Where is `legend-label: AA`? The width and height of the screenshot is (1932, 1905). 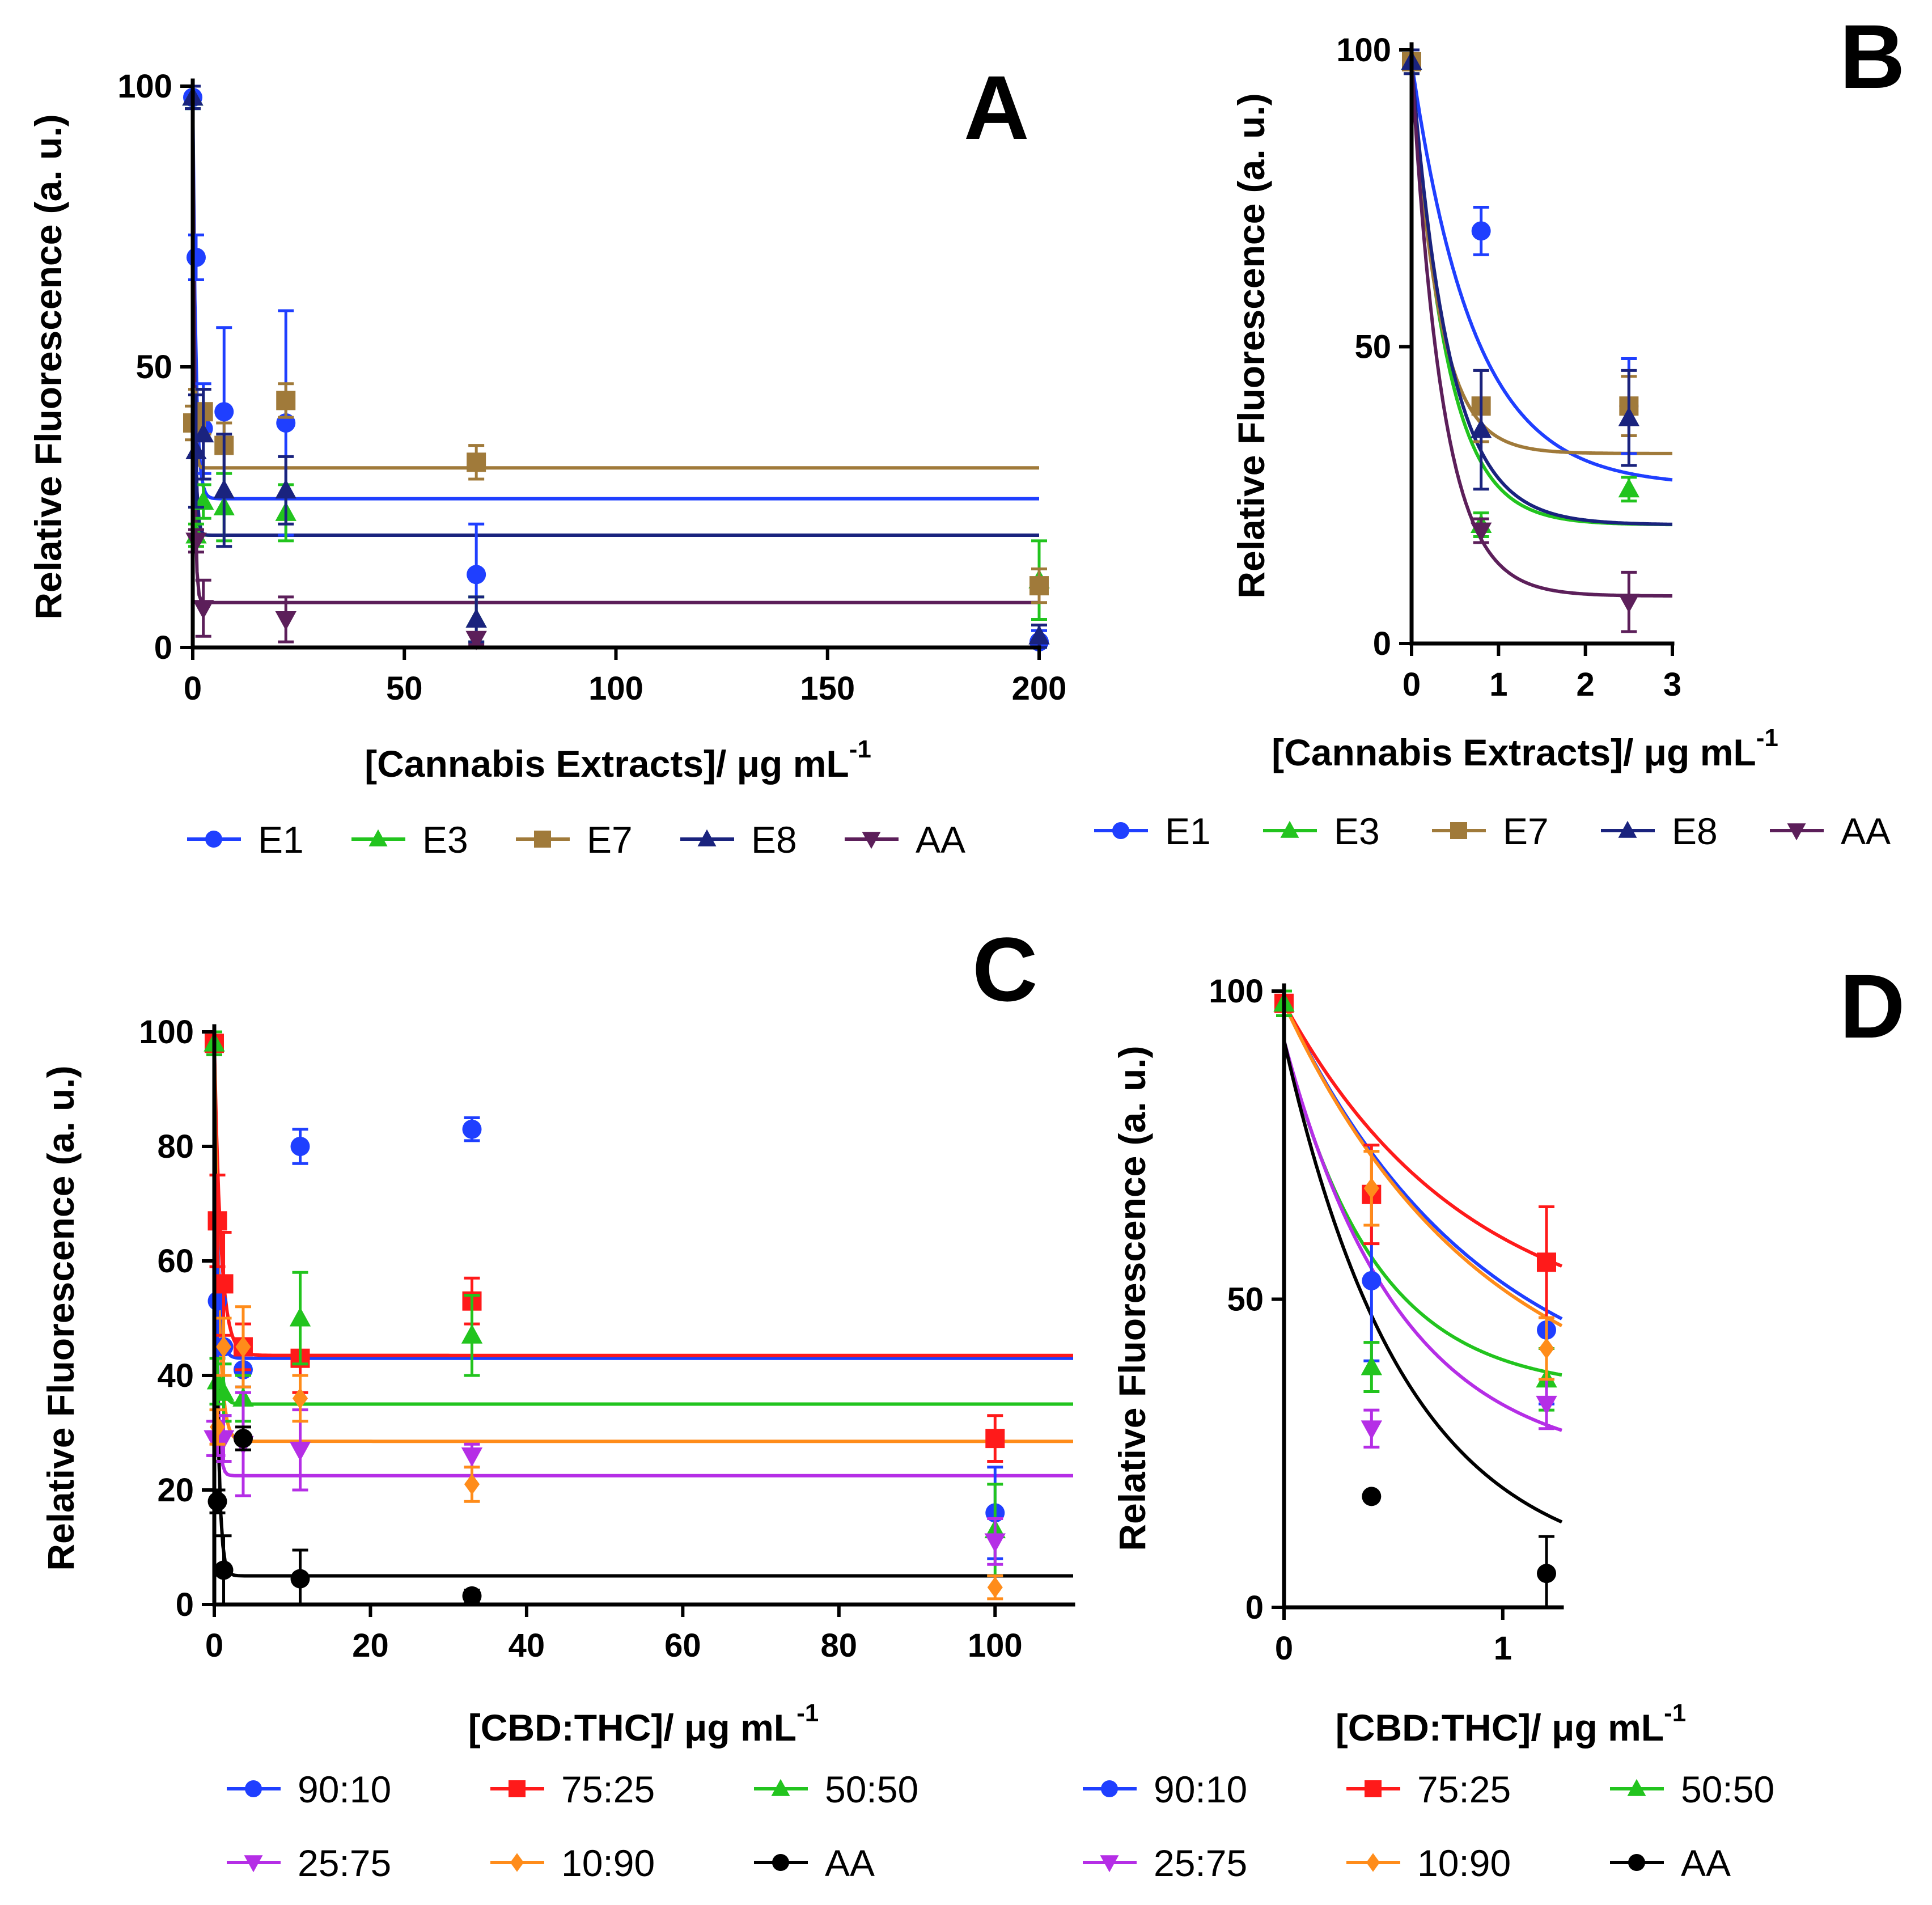 legend-label: AA is located at coordinates (1866, 831).